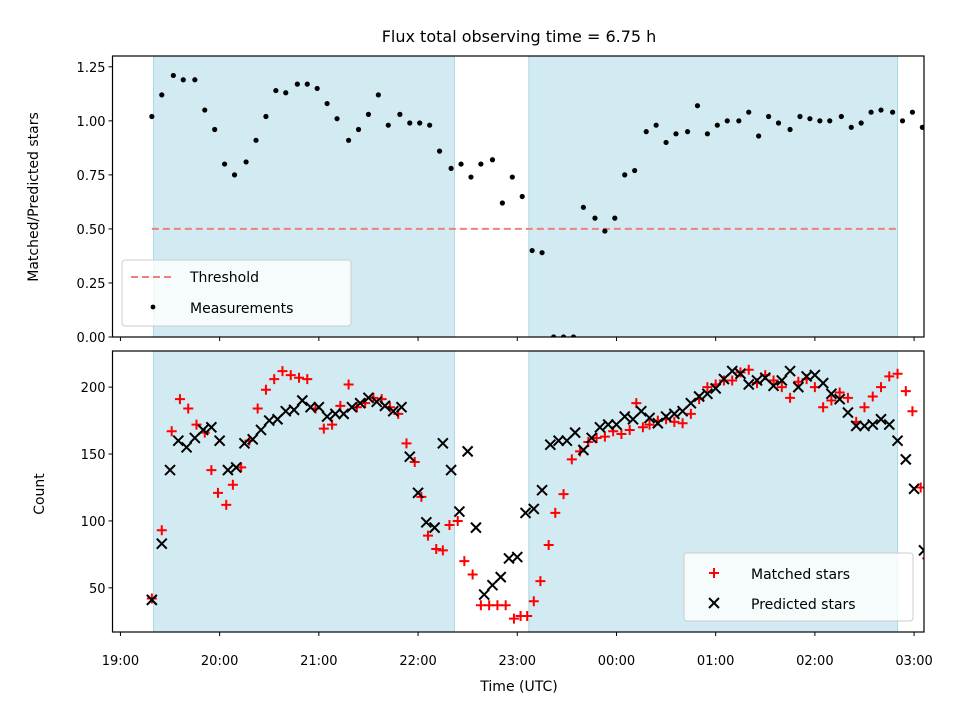 This screenshot has width=960, height=720. What do you see at coordinates (798, 587) in the screenshot?
I see `legend-bottom: Matched stars Predicted stars` at bounding box center [798, 587].